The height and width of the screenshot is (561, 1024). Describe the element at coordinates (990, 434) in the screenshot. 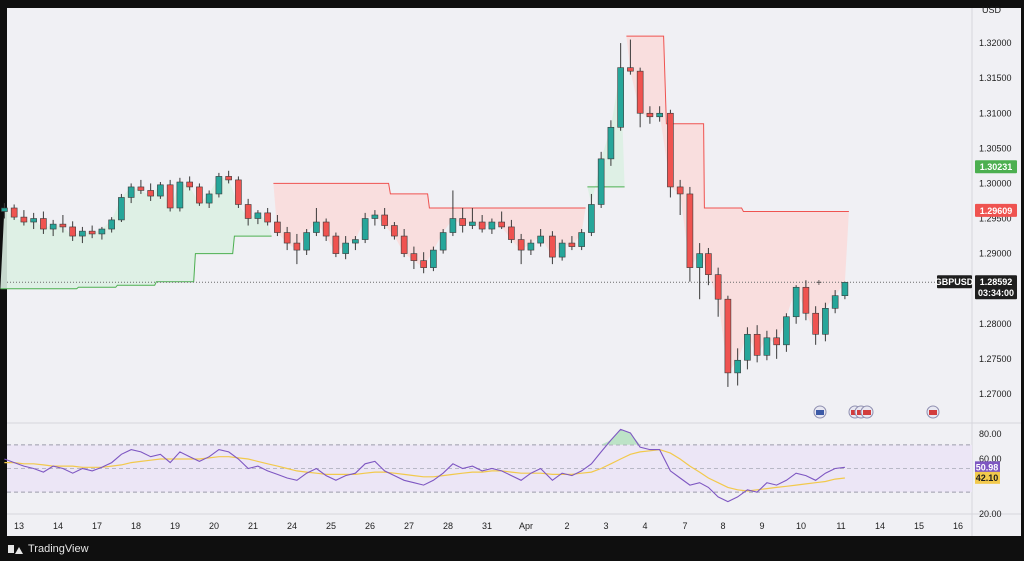

I see `rsi-tick-label: 80.00` at that location.